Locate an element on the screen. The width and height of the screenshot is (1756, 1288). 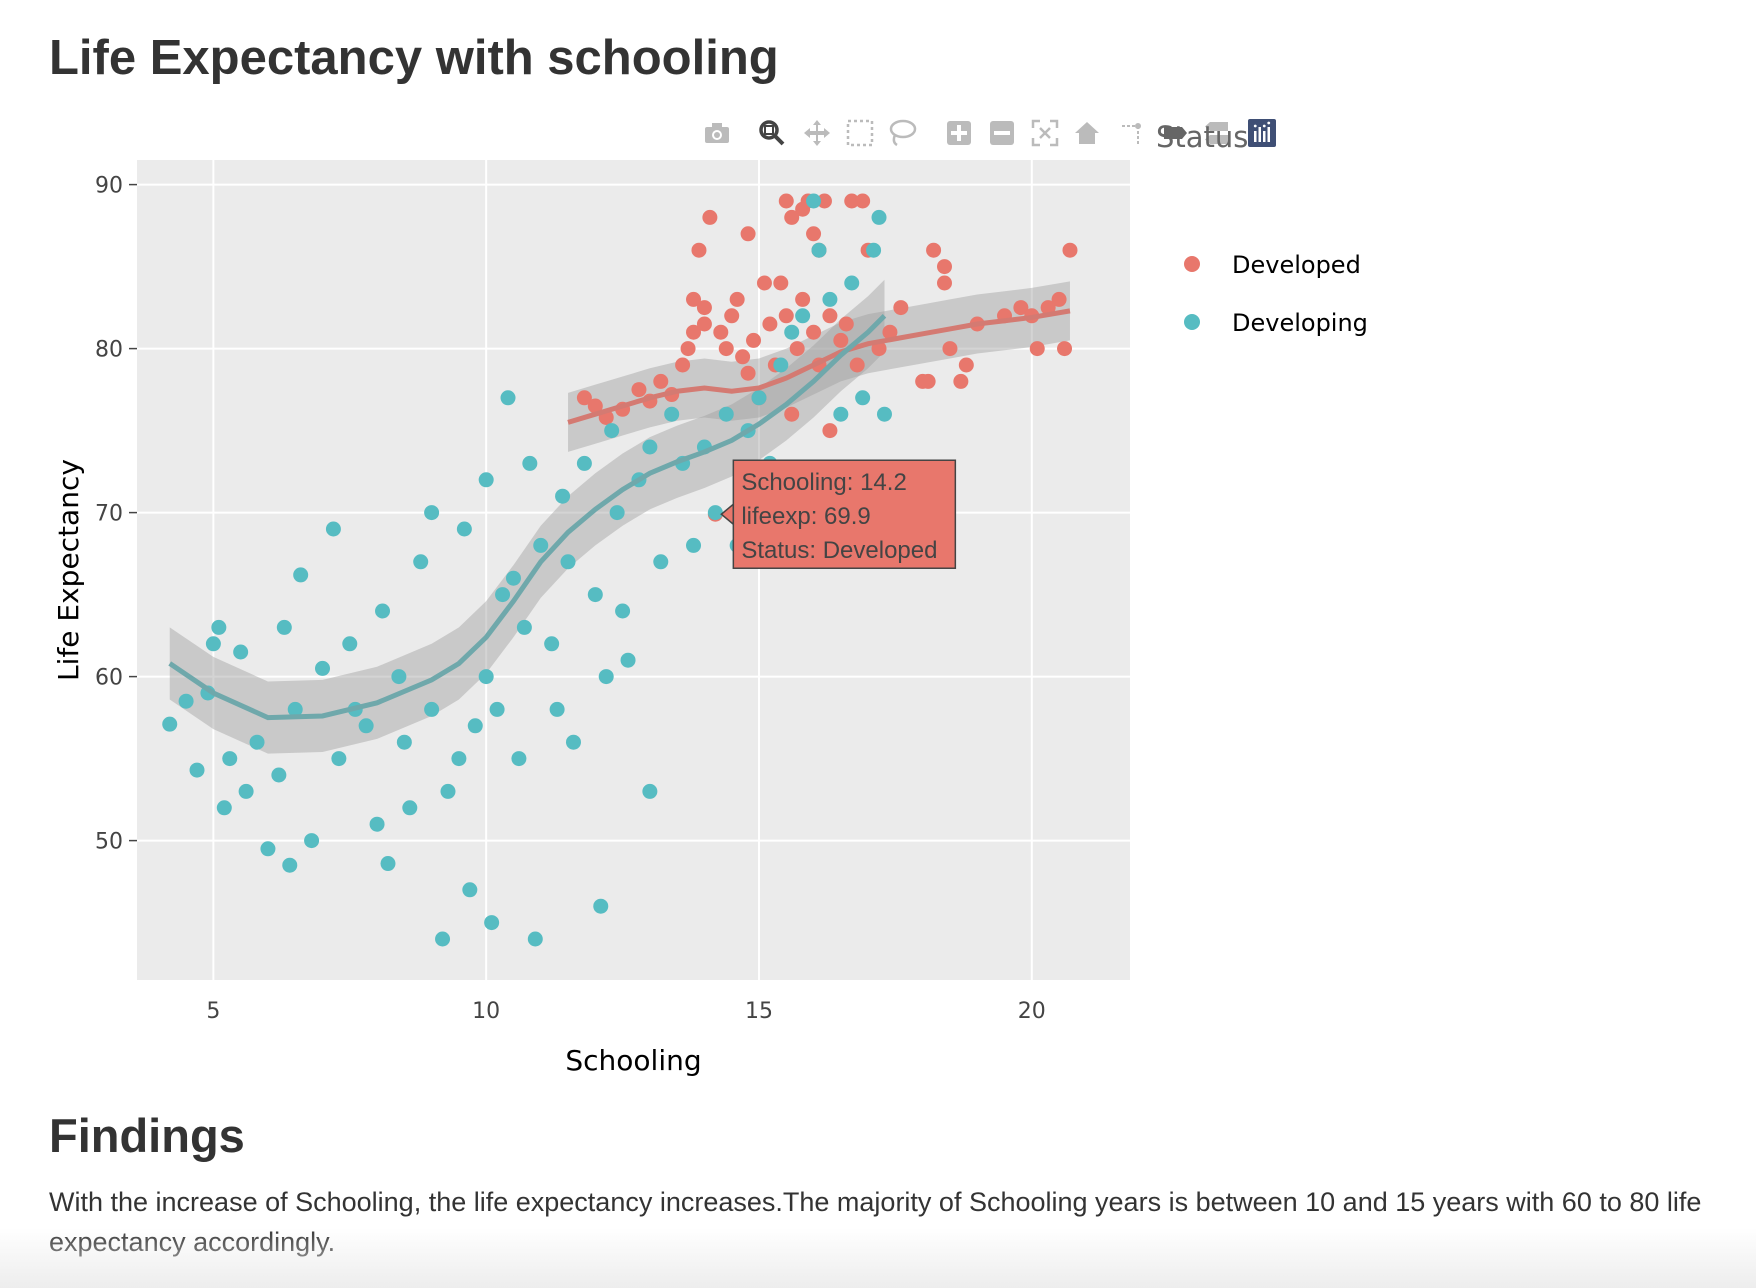
box-select-icon is located at coordinates (860, 133).